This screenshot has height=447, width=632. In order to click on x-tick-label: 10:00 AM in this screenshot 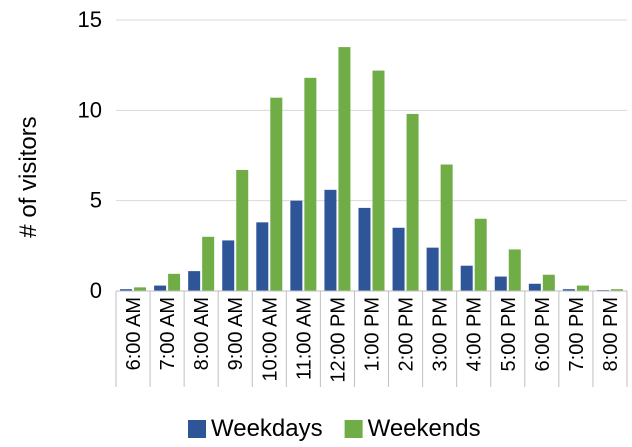, I will do `click(270, 339)`.